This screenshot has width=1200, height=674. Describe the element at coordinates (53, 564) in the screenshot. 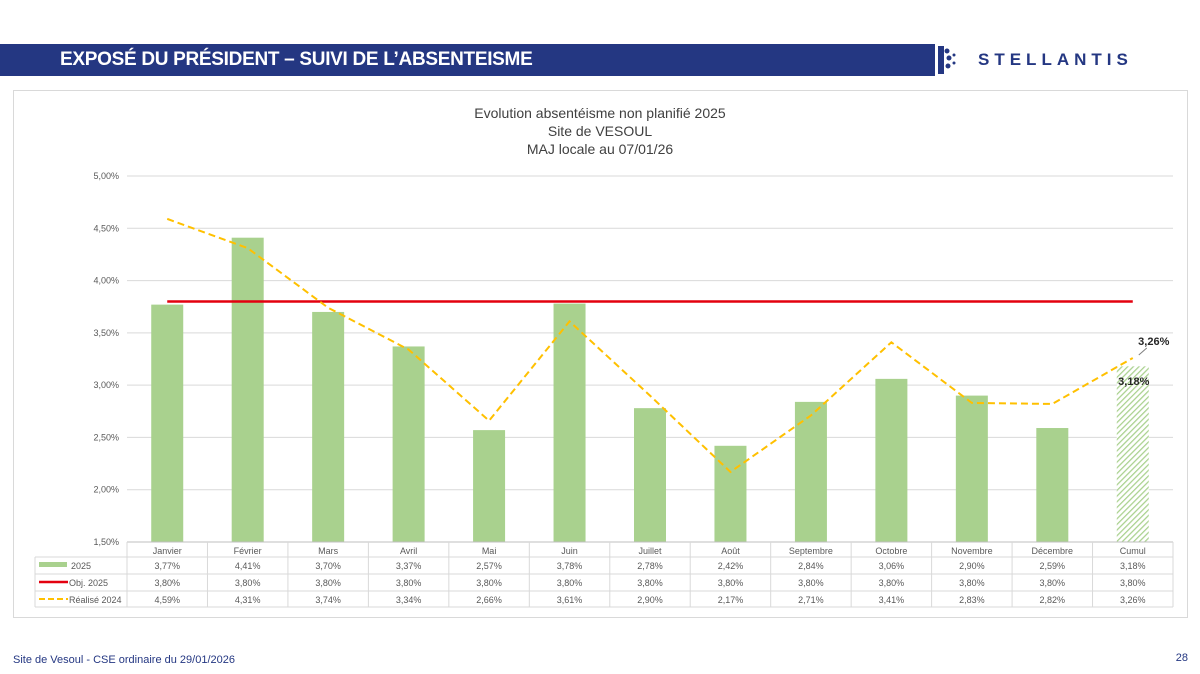

I see `legend-swatch-2025` at that location.